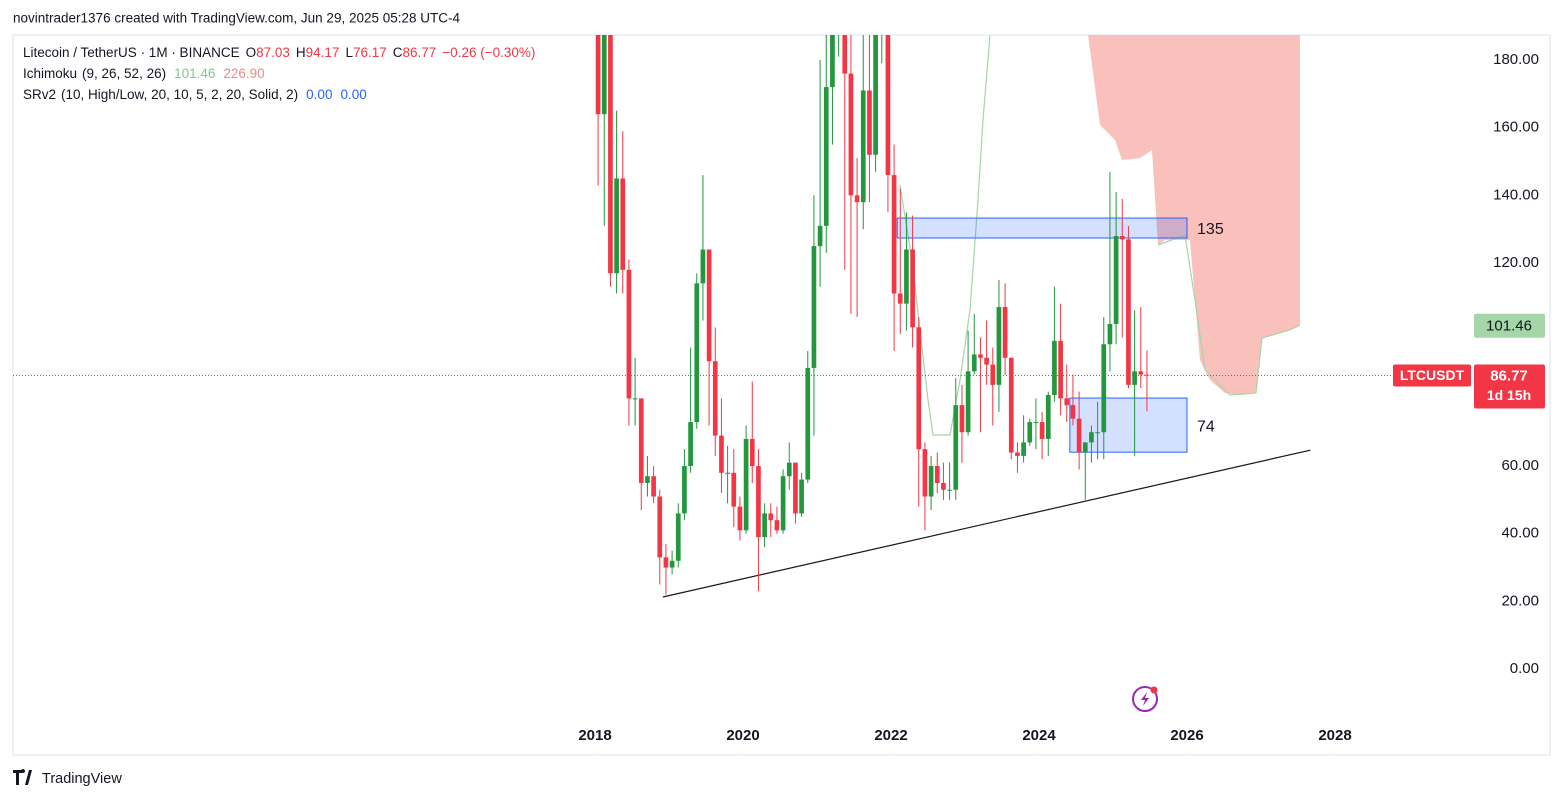  Describe the element at coordinates (251, 52) in the screenshot. I see `ohlc-letter: O` at that location.